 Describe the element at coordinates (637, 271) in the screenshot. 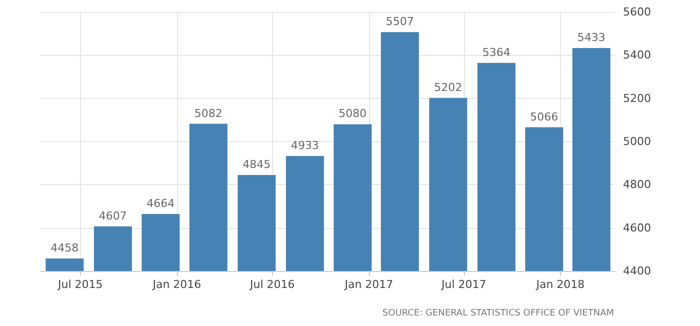

I see `y-tick-label: 4400` at that location.